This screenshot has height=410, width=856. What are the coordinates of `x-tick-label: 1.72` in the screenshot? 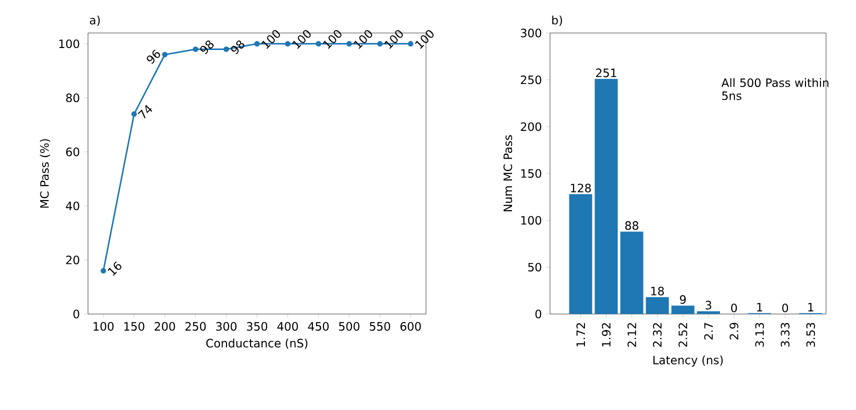 It's located at (580, 334).